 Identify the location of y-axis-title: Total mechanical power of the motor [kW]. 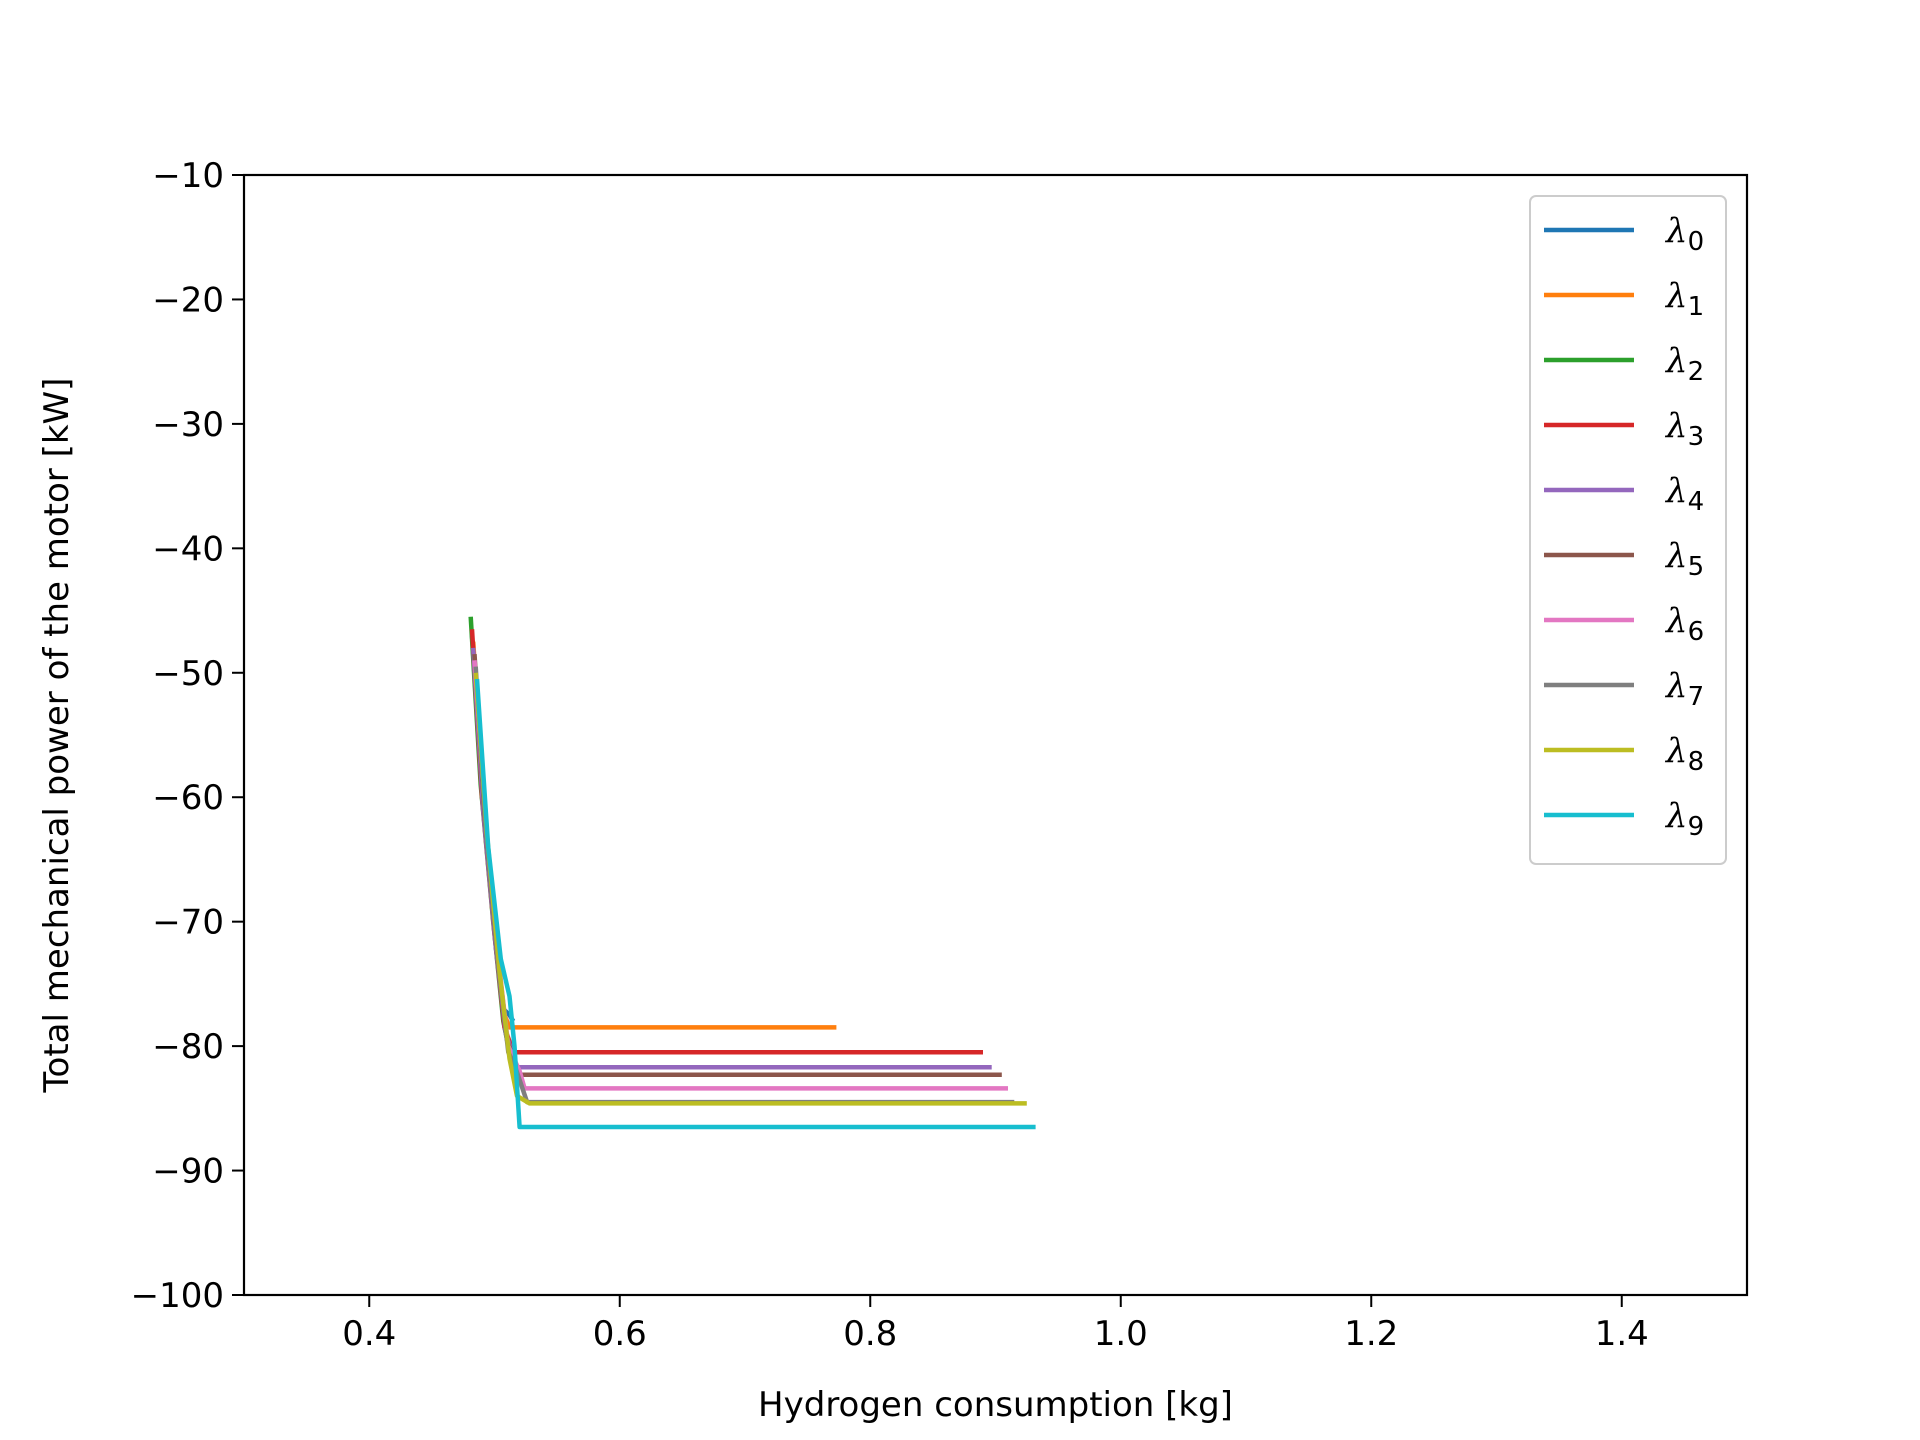
(57, 736).